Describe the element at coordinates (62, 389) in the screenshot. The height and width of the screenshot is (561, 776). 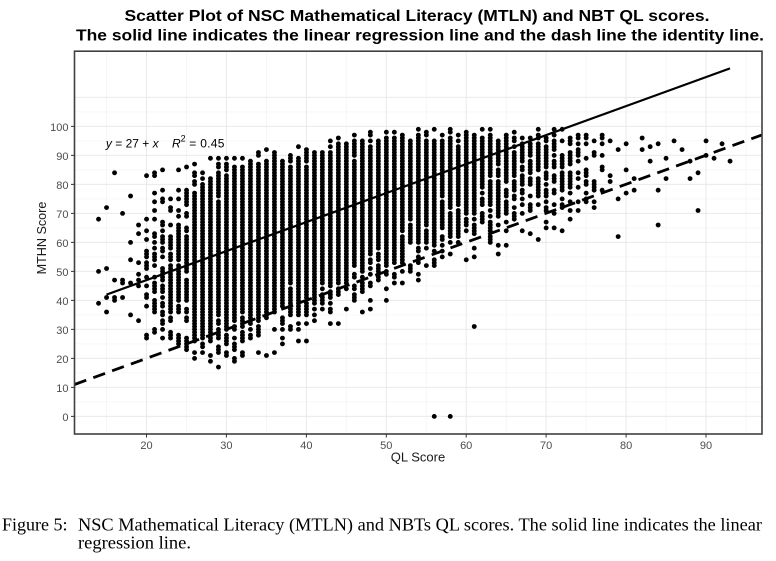
I see `svg-text: 10` at that location.